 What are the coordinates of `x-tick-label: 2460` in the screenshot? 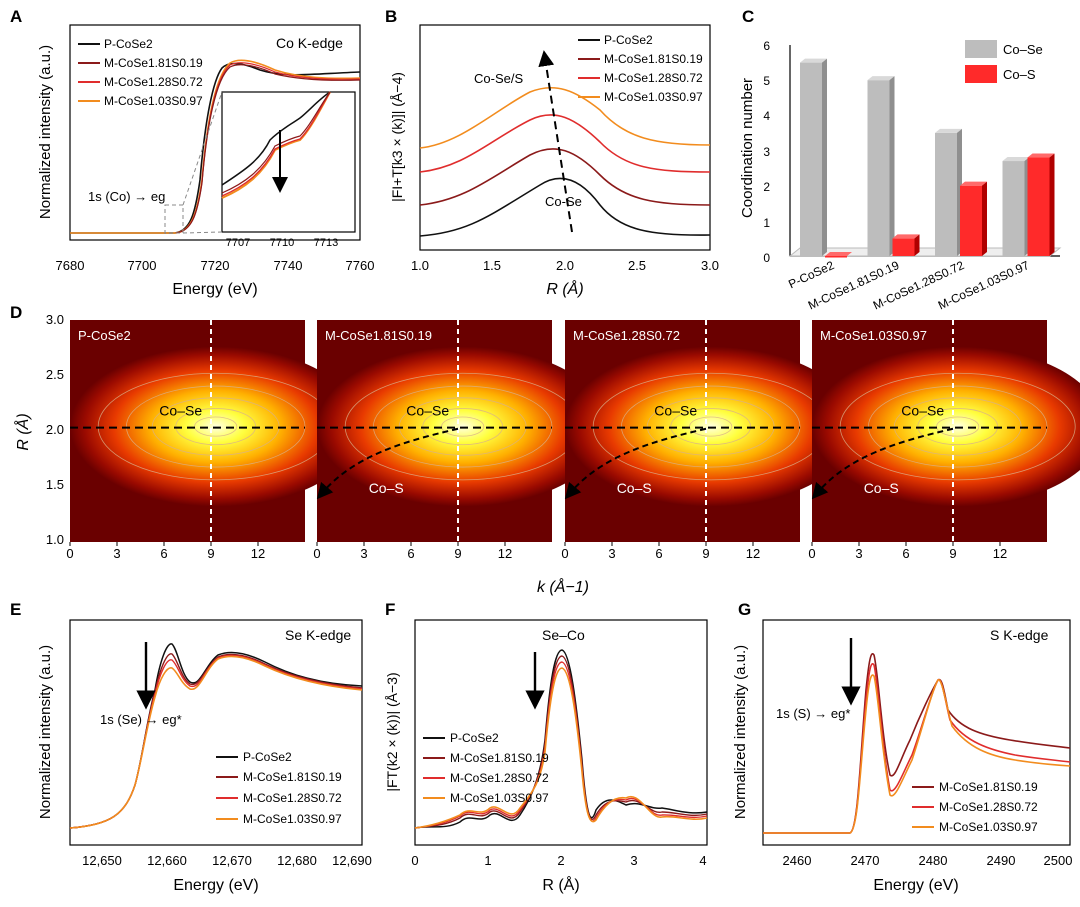 It's located at (797, 860).